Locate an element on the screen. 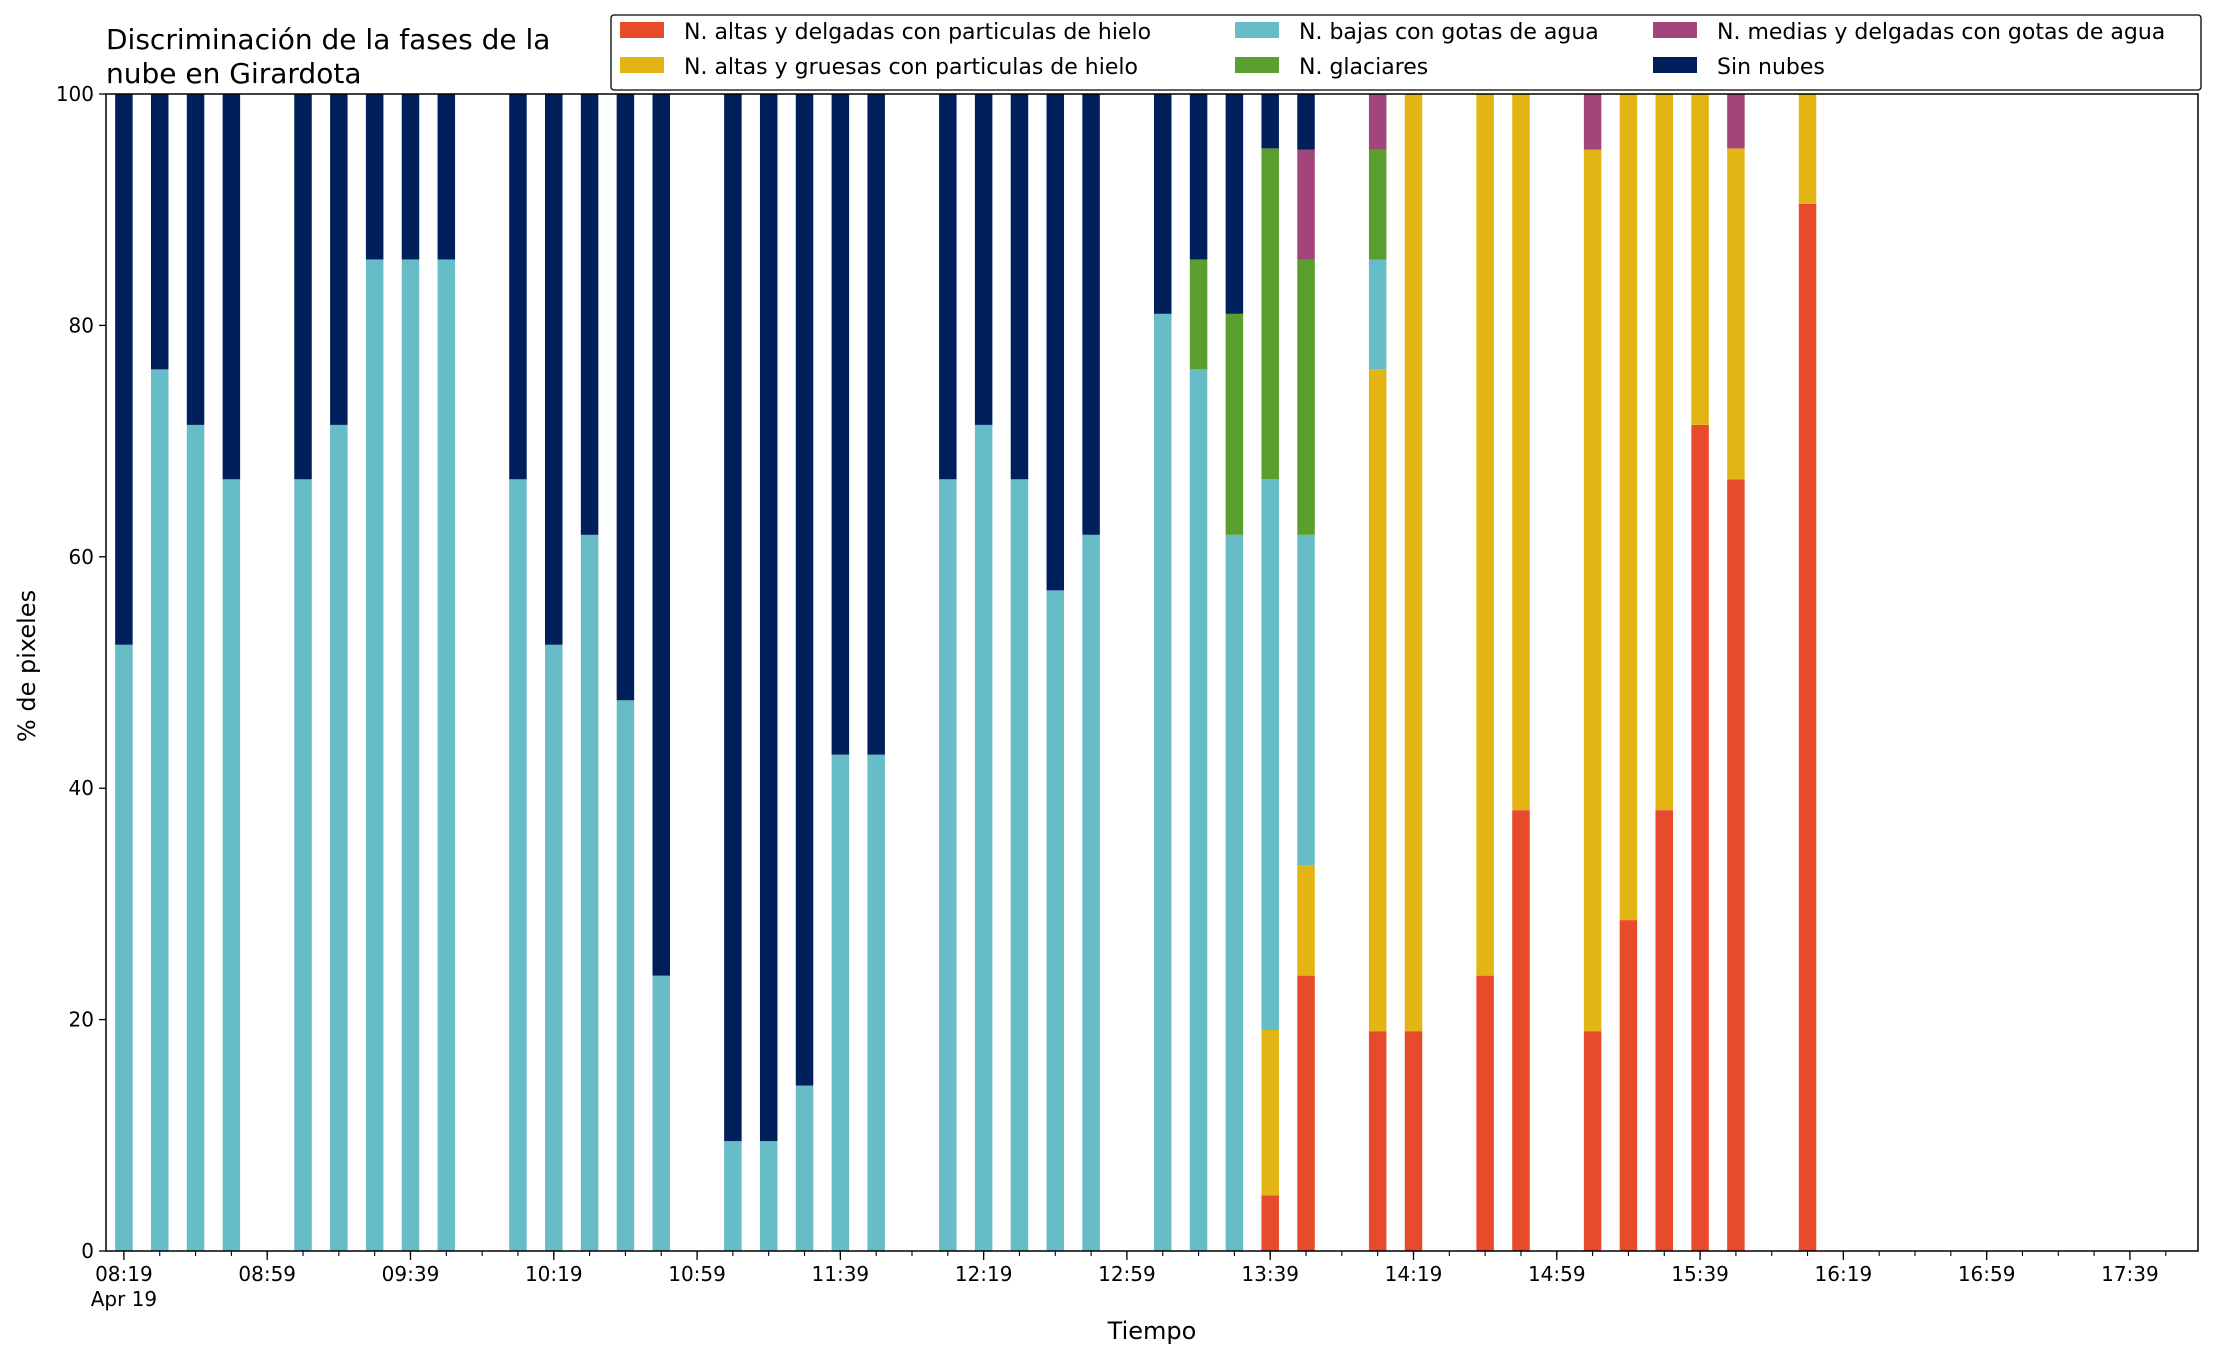 The width and height of the screenshot is (2216, 1355). chart-title-line-2: nube en Girardota is located at coordinates (233, 73).